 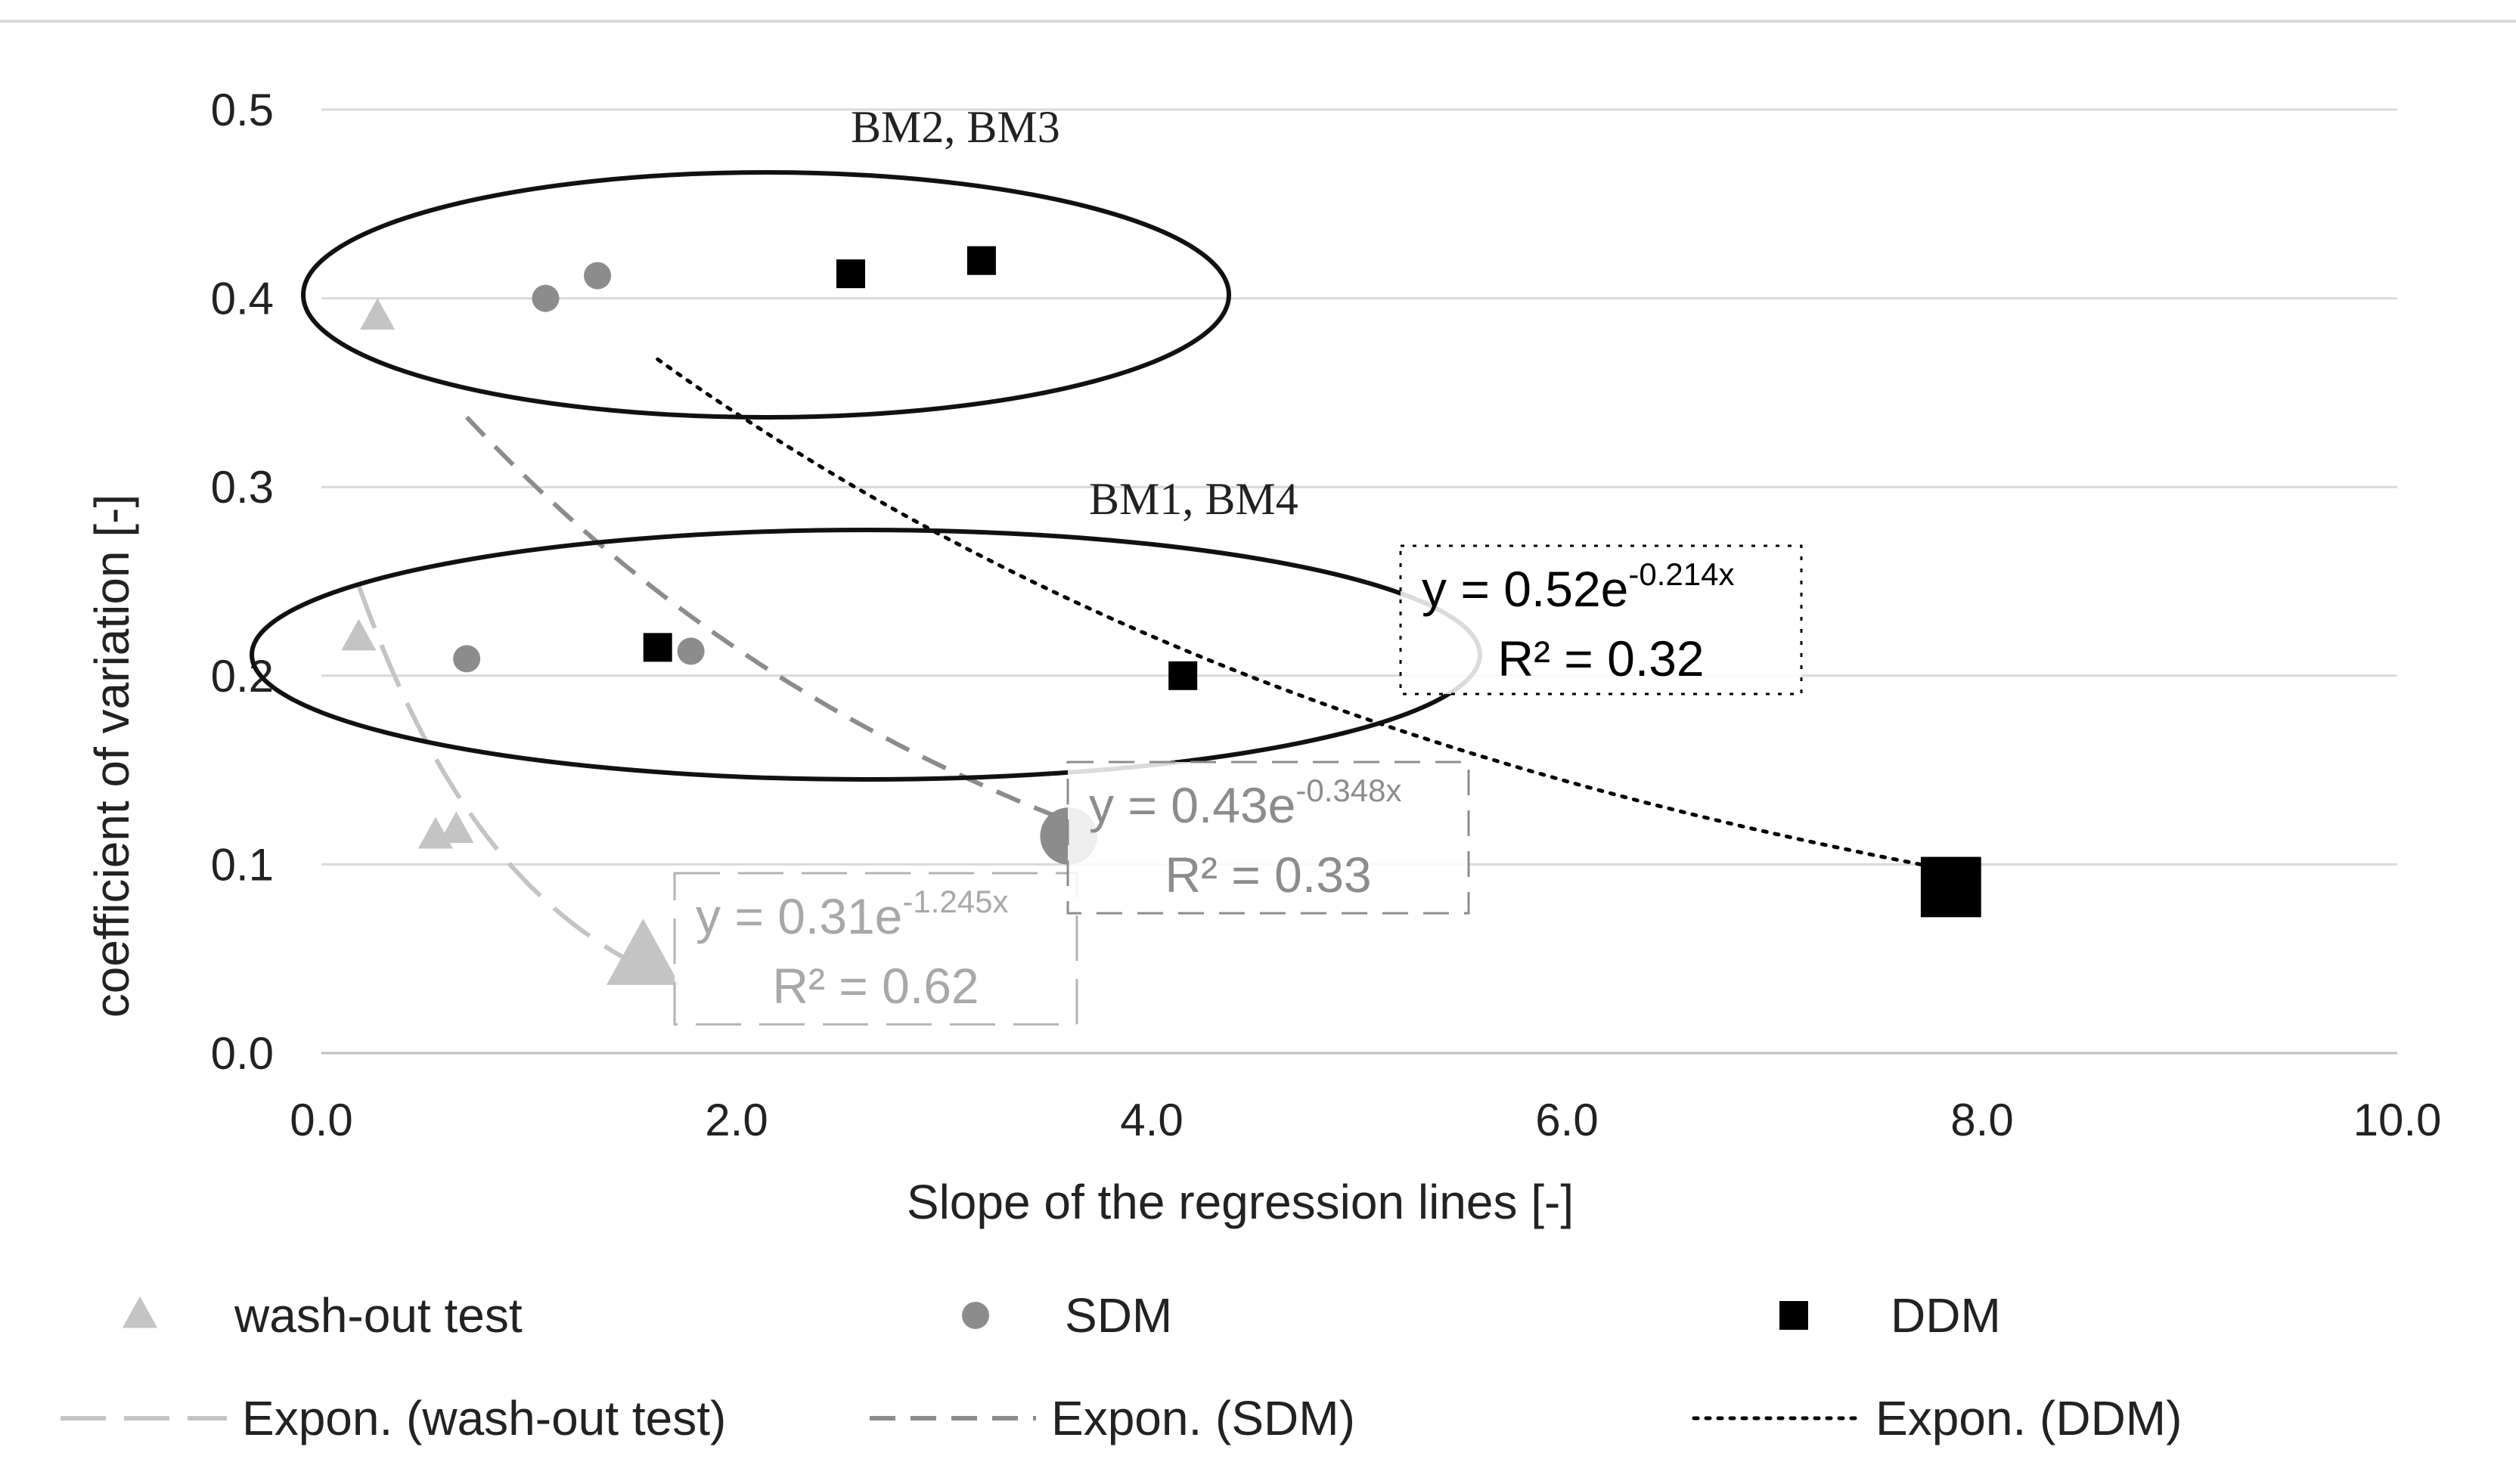 I want to click on x-tick-label: 8.0, so click(x=1982, y=1120).